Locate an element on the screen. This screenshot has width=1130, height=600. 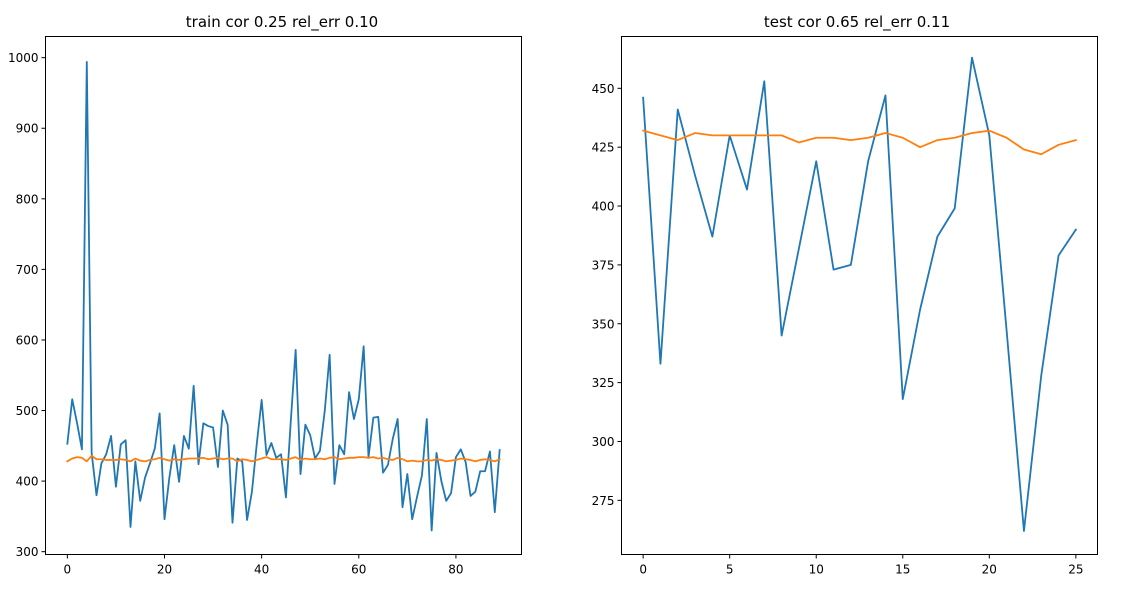
test-y-tick-label: 325 is located at coordinates (603, 383).